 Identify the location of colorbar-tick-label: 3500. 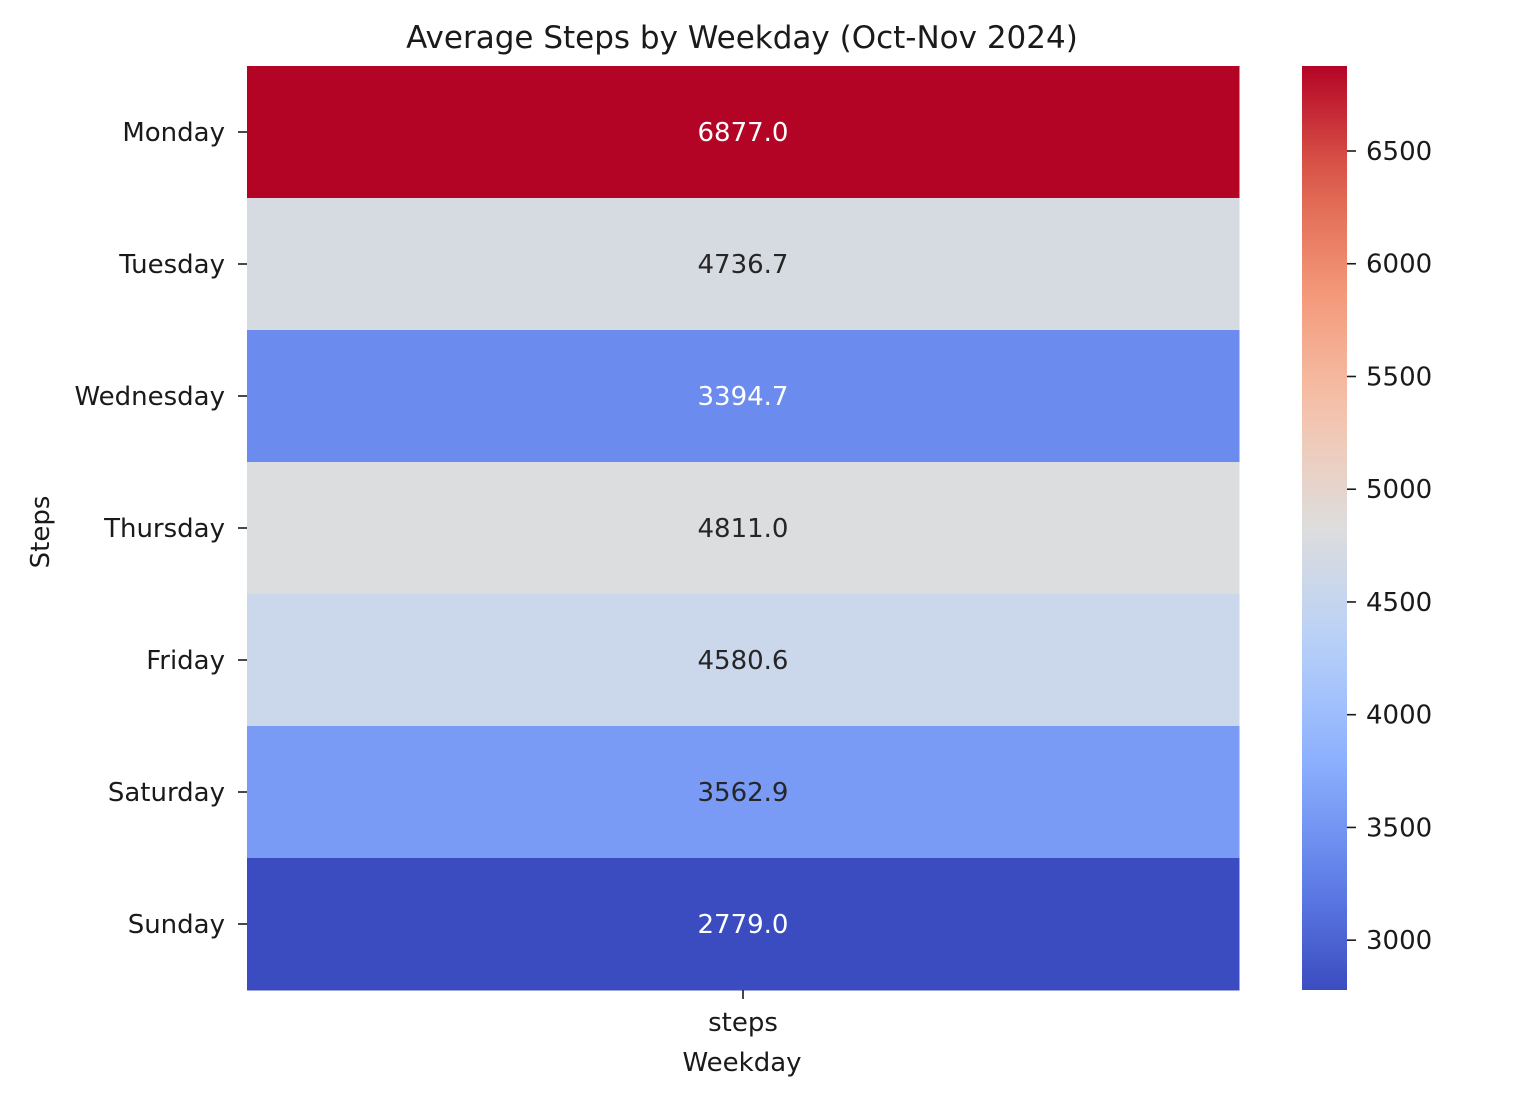
(1399, 828).